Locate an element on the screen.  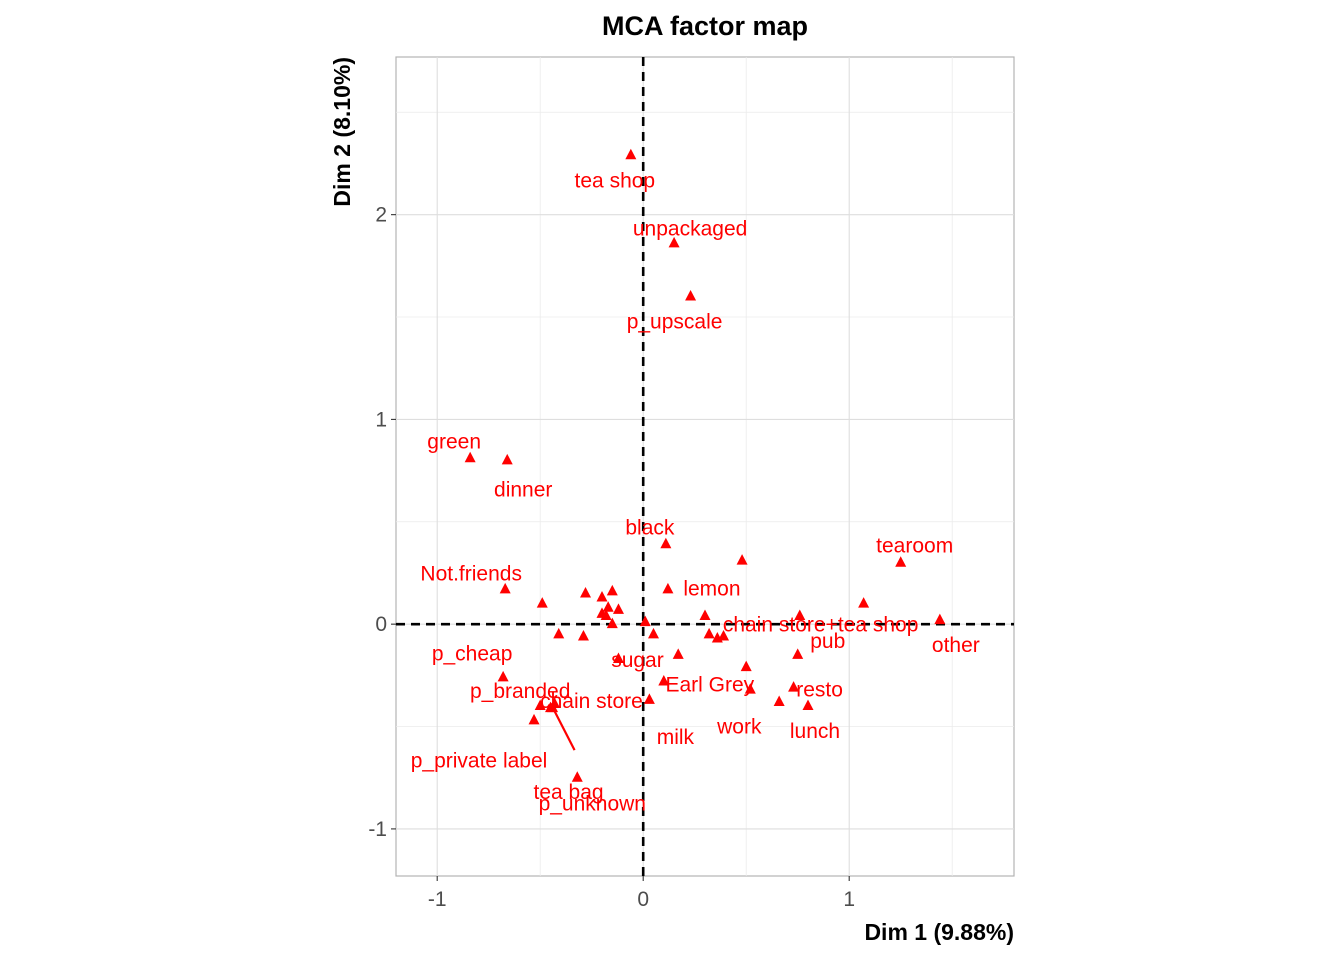
point-label: Not.friends is located at coordinates (471, 573).